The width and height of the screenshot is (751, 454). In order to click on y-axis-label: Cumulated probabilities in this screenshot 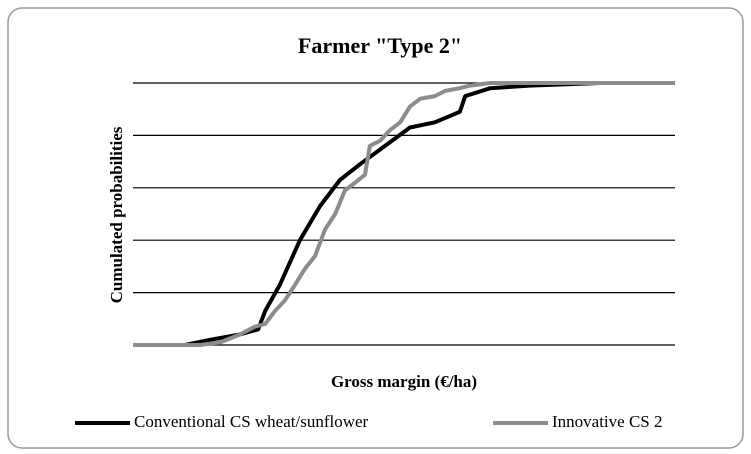, I will do `click(116, 214)`.